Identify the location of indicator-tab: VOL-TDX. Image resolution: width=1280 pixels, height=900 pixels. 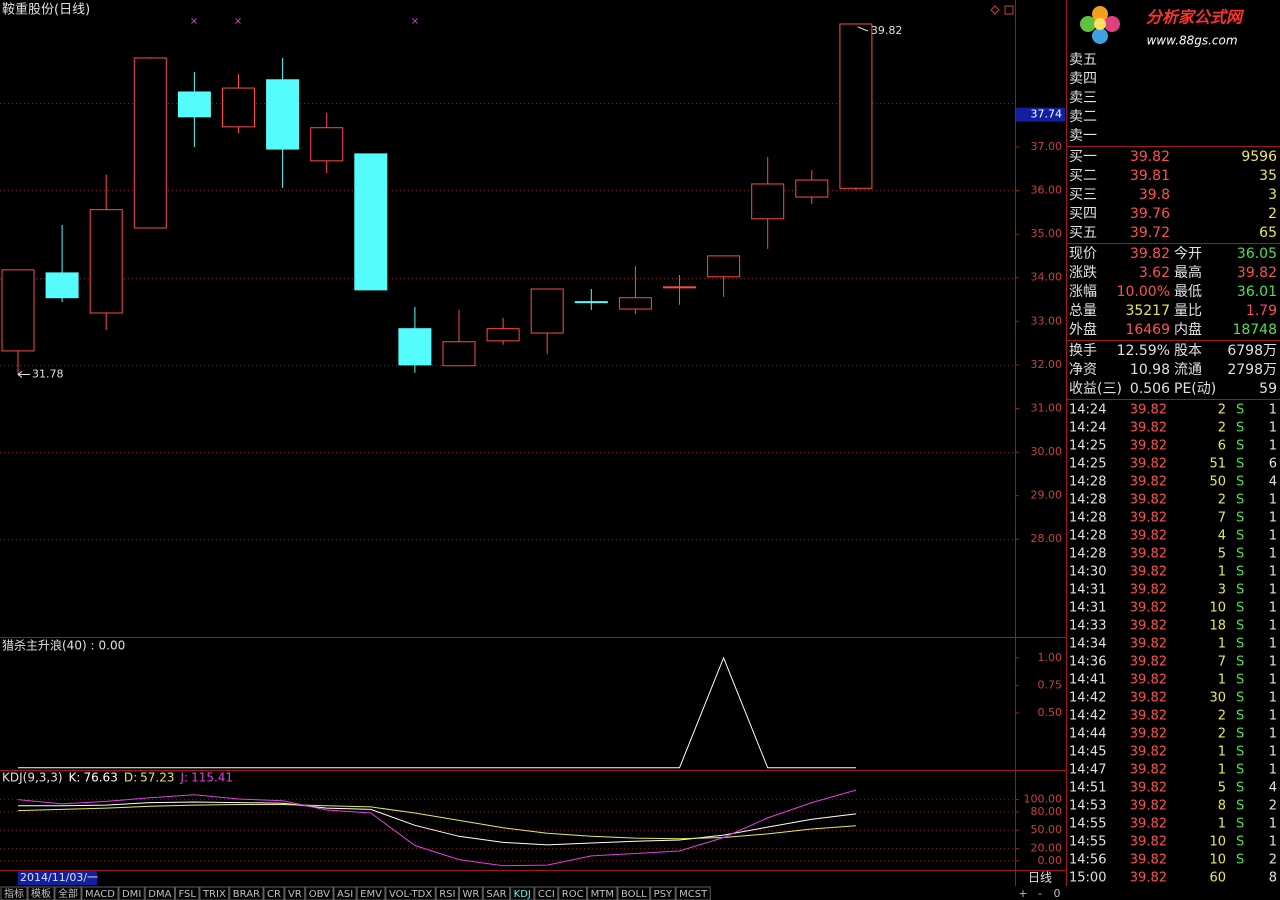
(410, 894).